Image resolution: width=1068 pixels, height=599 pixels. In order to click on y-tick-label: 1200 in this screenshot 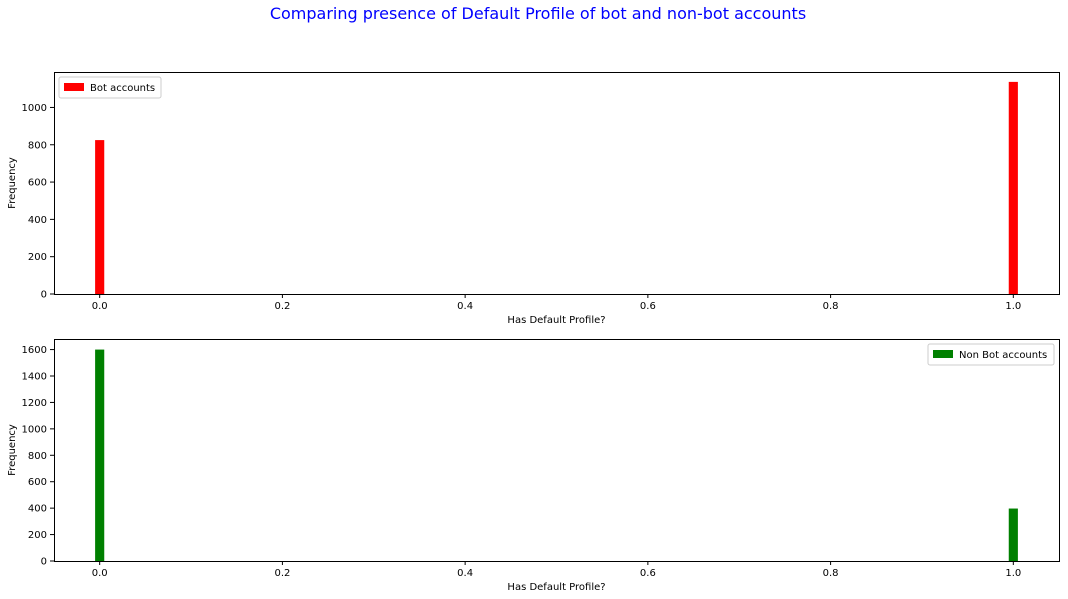, I will do `click(34, 403)`.